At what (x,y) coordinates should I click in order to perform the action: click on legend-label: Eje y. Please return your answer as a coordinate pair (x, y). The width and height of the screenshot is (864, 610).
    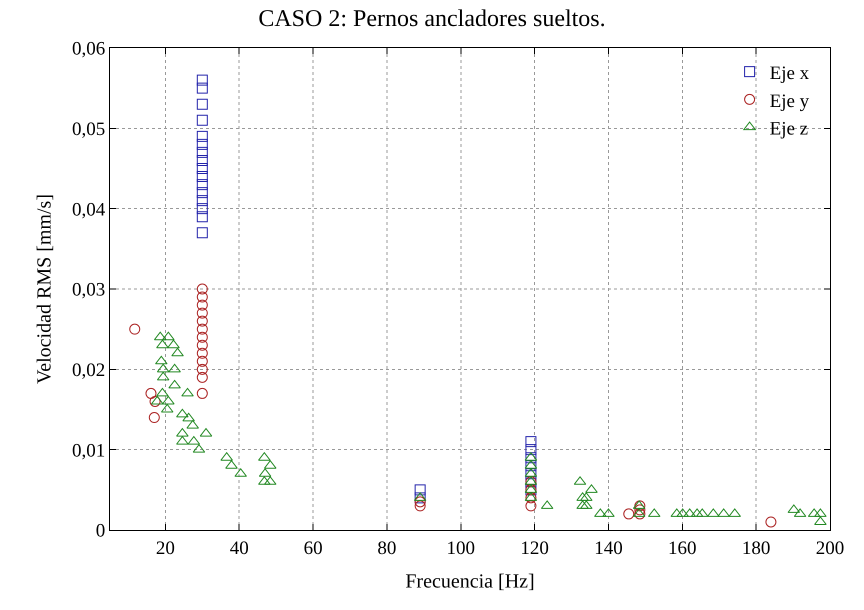
    Looking at the image, I should click on (790, 101).